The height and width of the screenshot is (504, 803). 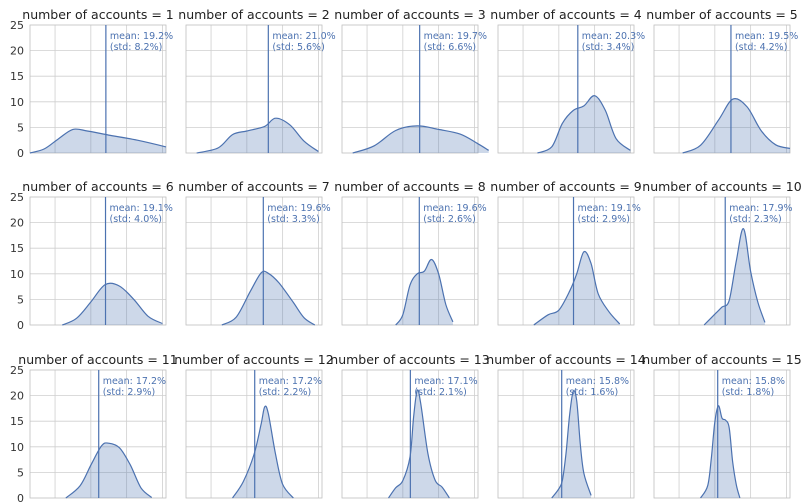 I want to click on panel-title: number of accounts = 4, so click(x=566, y=14).